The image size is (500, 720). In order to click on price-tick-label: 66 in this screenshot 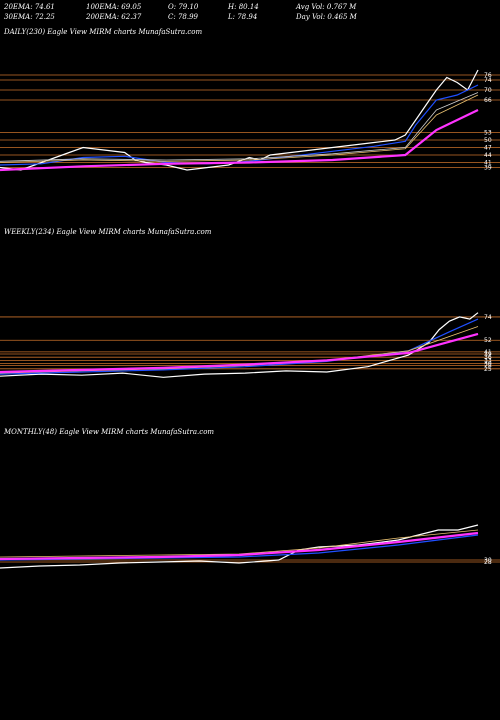, I will do `click(488, 100)`.